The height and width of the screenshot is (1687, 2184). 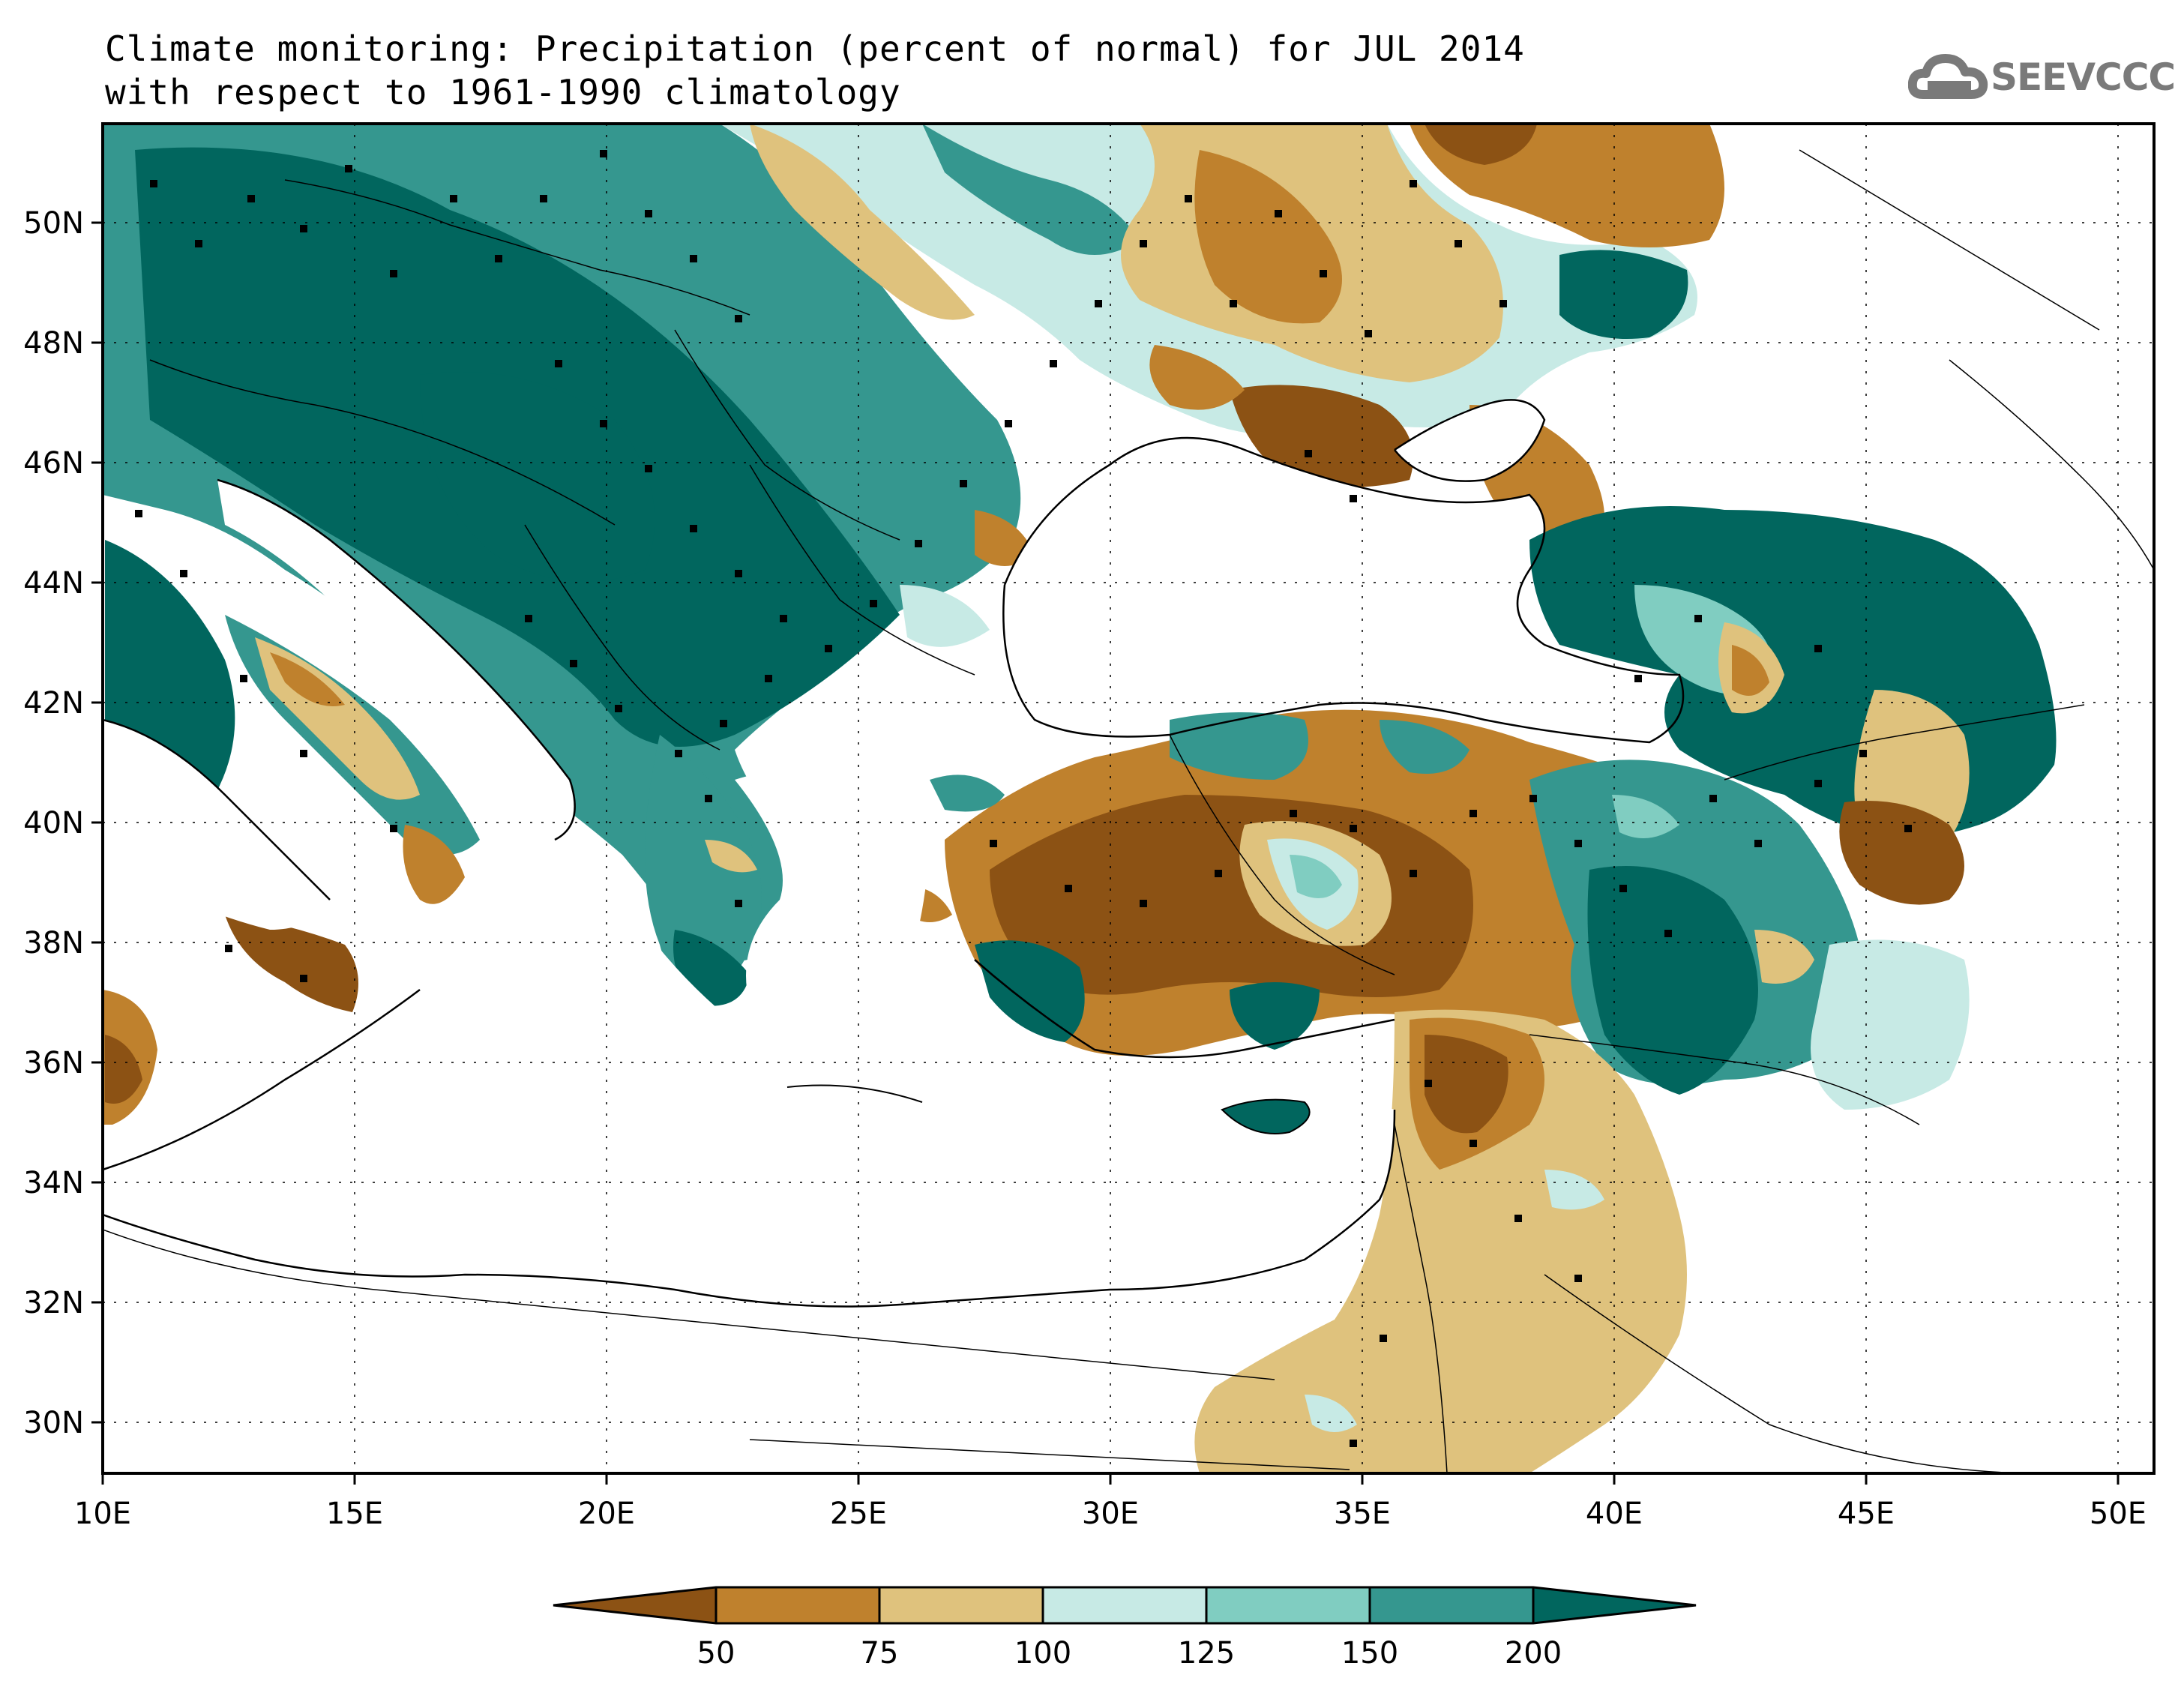 What do you see at coordinates (396, 660) in the screenshot?
I see `adriatic-sea` at bounding box center [396, 660].